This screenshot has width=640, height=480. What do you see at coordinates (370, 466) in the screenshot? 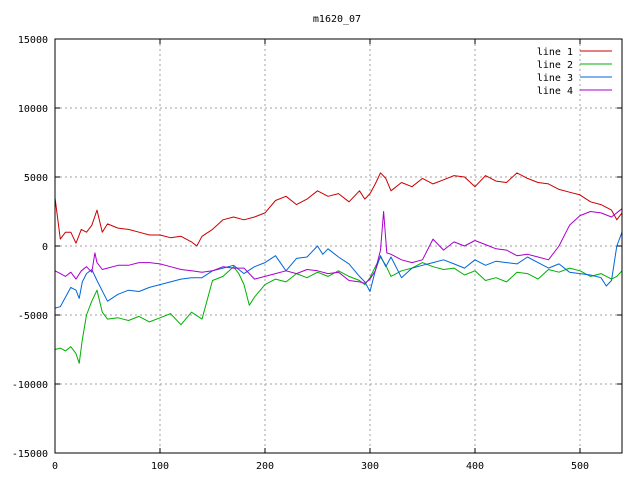
I see `x-tick-label: 300` at bounding box center [370, 466].